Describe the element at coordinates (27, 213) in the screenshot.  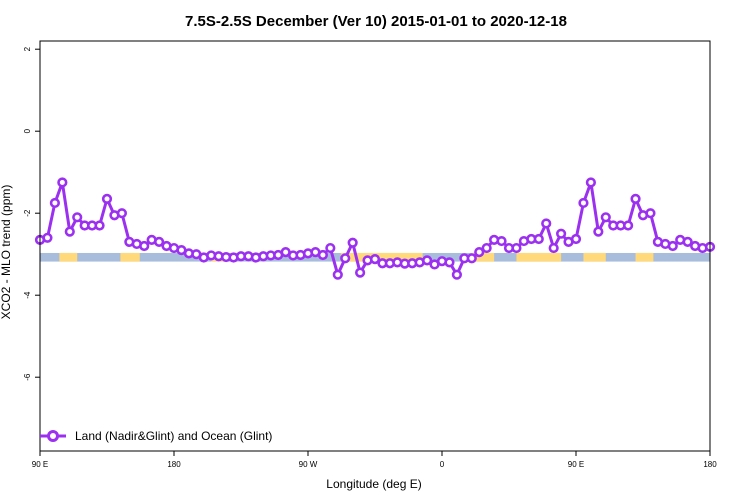
I see `y-tick-label: -2` at that location.